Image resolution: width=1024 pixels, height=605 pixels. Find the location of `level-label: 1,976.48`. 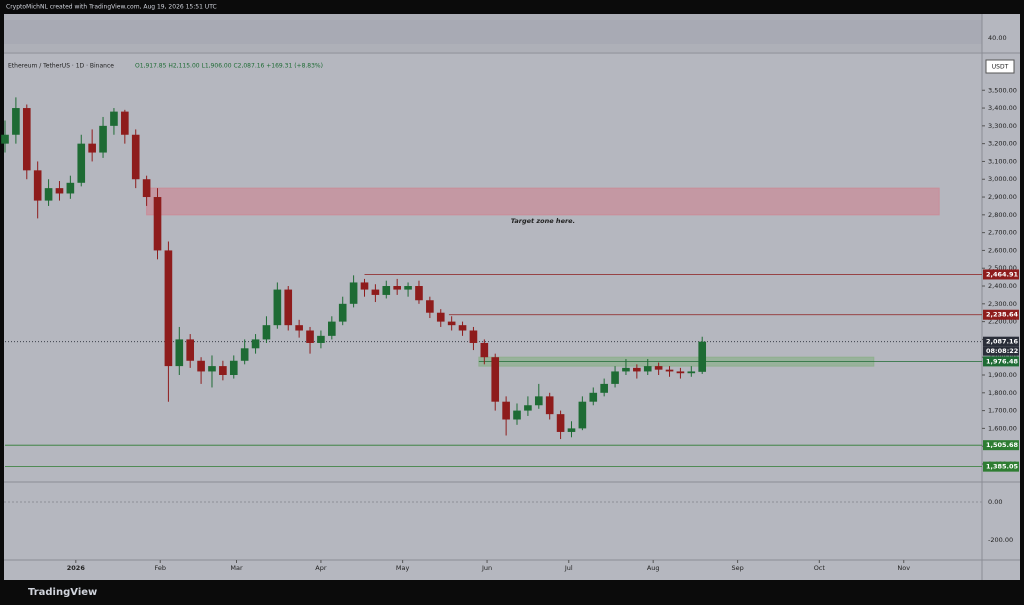

level-label: 1,976.48 is located at coordinates (1002, 361).